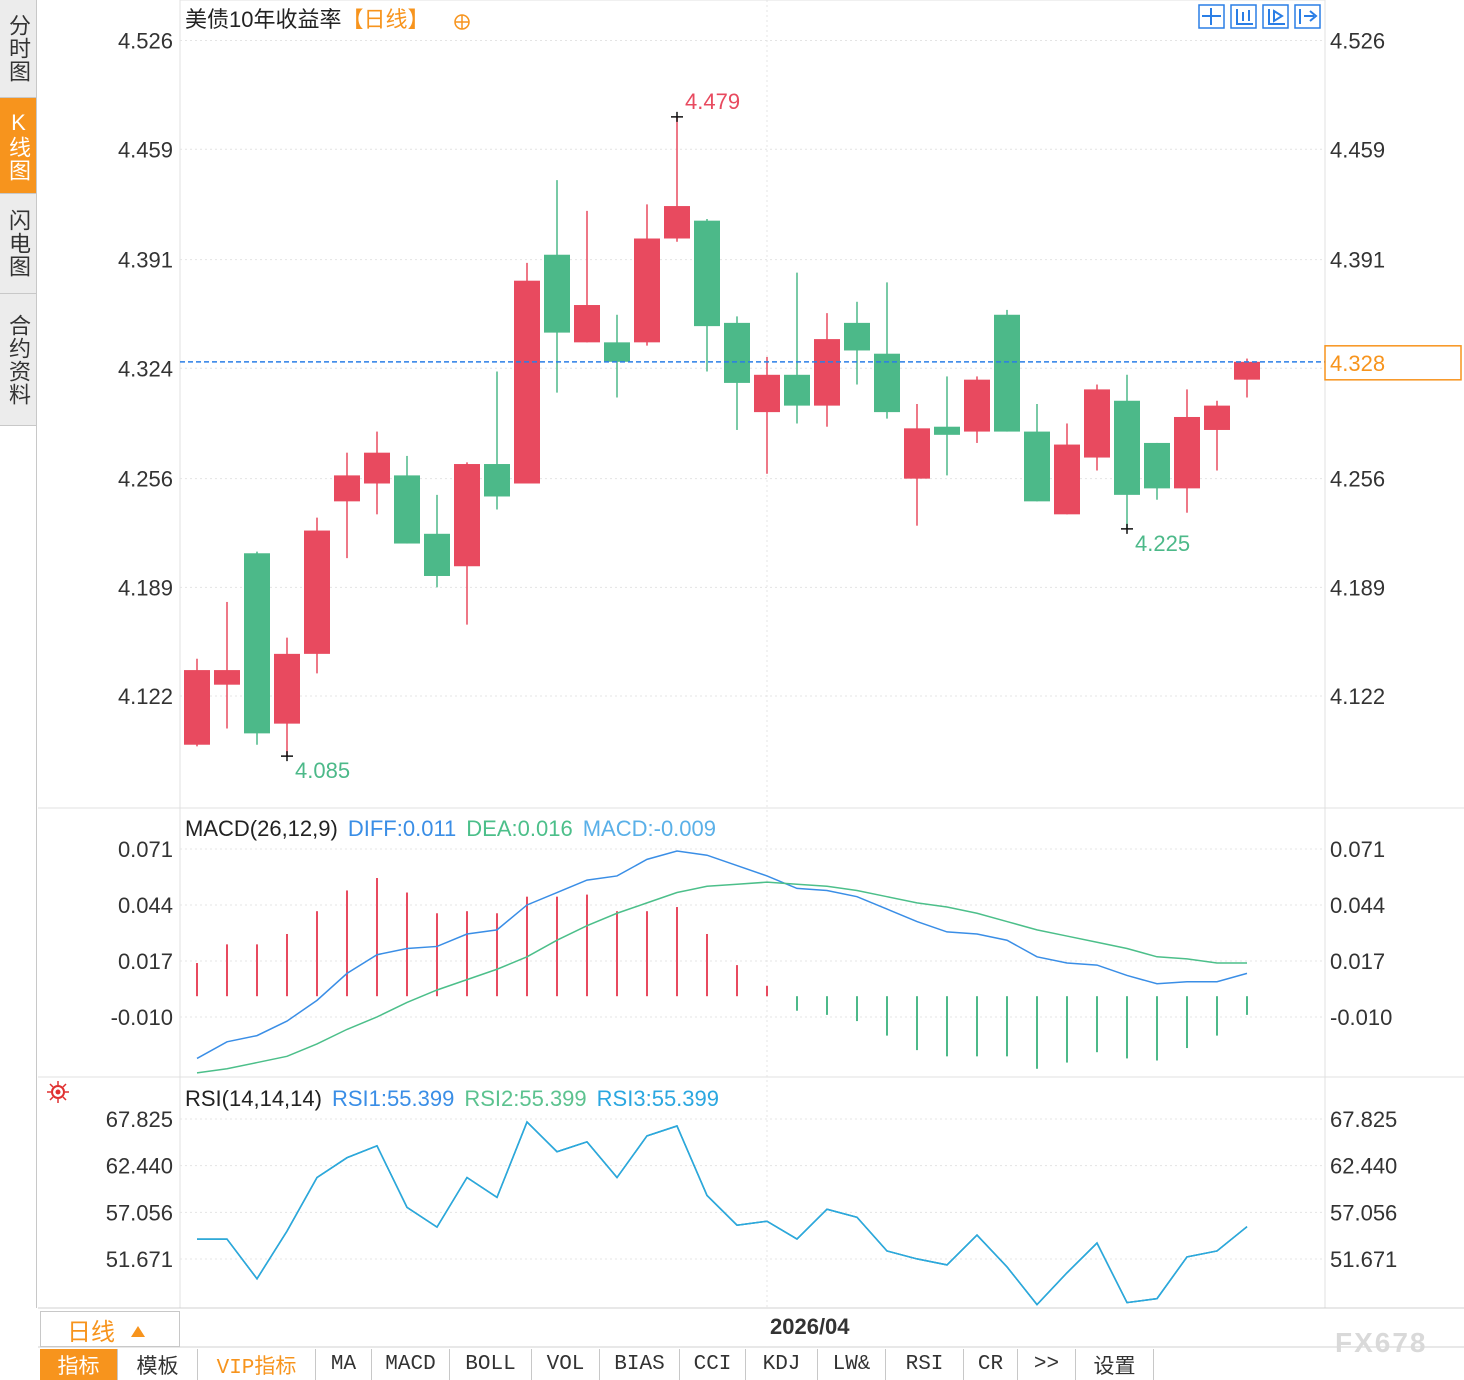 This screenshot has height=1380, width=1464. I want to click on toolbar-tab: LW&, so click(852, 1364).